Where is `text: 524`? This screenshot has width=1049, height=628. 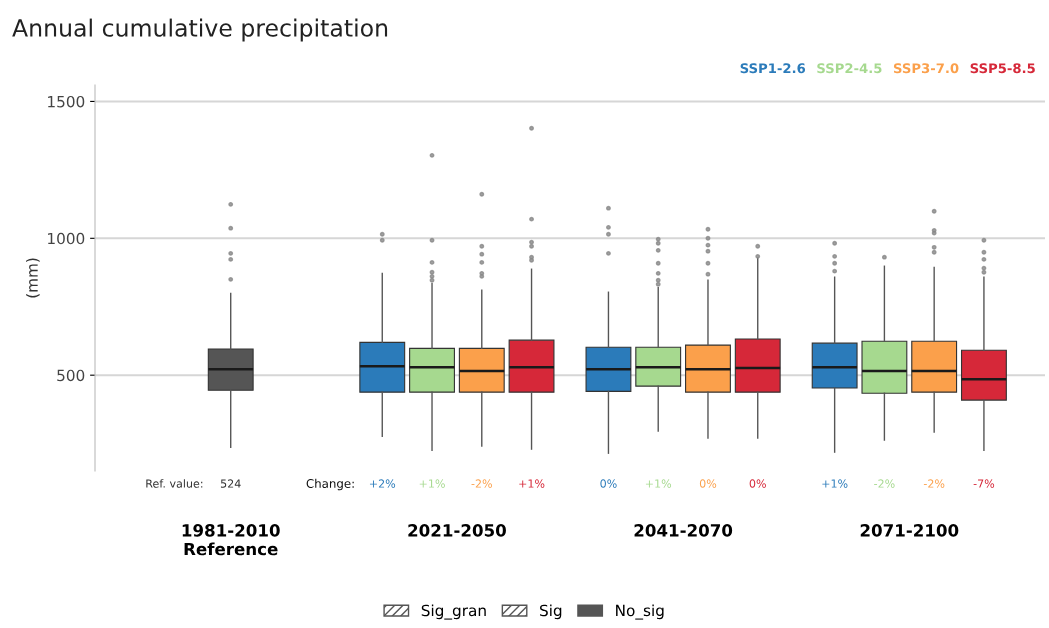 text: 524 is located at coordinates (230, 483).